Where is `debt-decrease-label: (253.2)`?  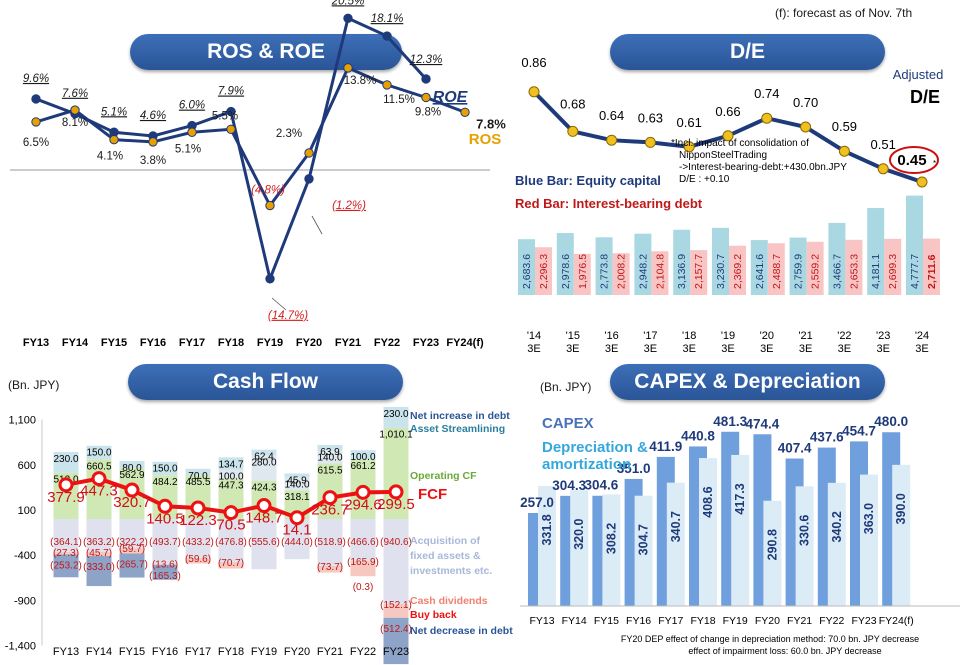
debt-decrease-label: (253.2) is located at coordinates (66, 565).